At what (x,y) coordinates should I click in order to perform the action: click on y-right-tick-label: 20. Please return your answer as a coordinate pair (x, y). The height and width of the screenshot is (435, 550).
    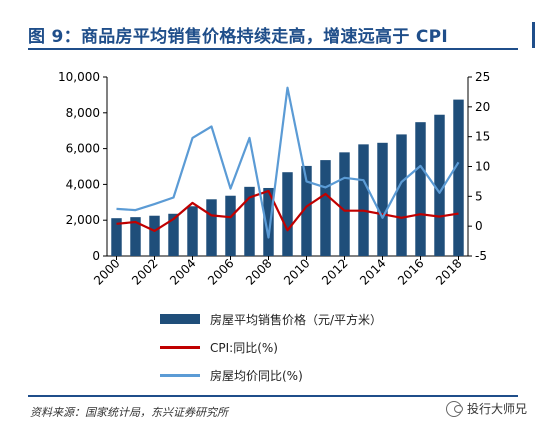
    Looking at the image, I should click on (482, 107).